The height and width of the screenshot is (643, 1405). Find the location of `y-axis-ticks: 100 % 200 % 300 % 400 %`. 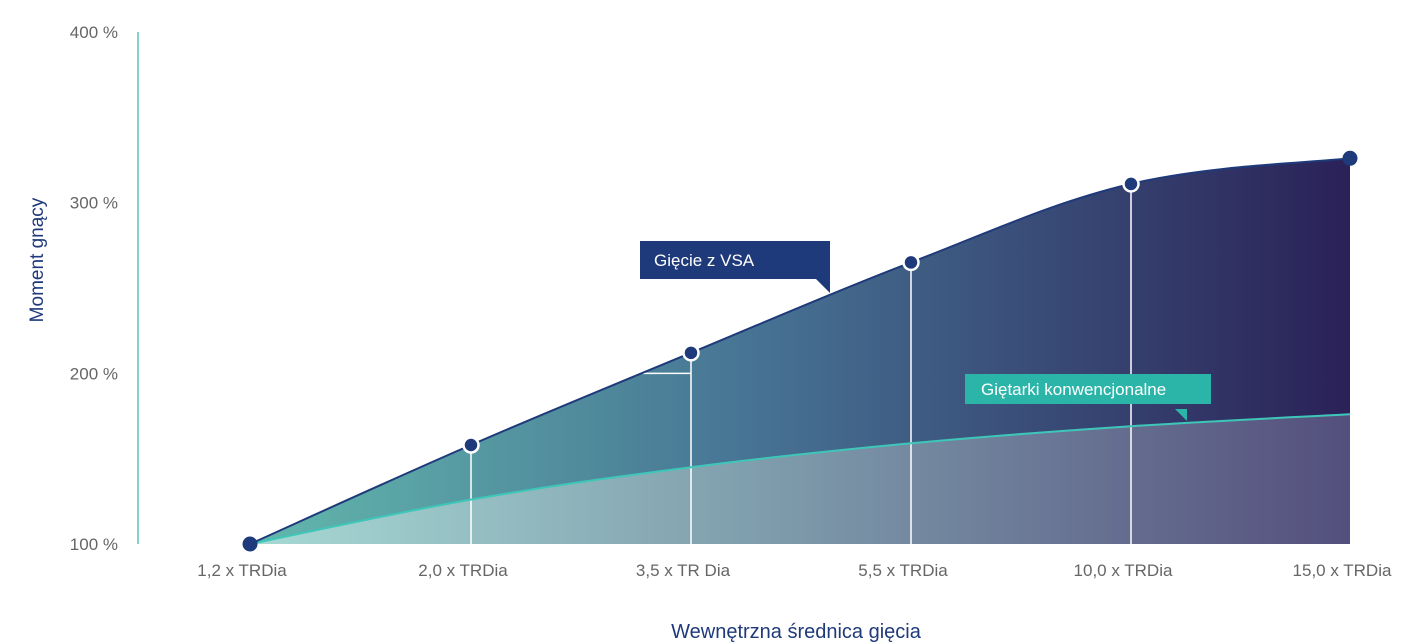

y-axis-ticks: 100 % 200 % 300 % 400 % is located at coordinates (94, 288).